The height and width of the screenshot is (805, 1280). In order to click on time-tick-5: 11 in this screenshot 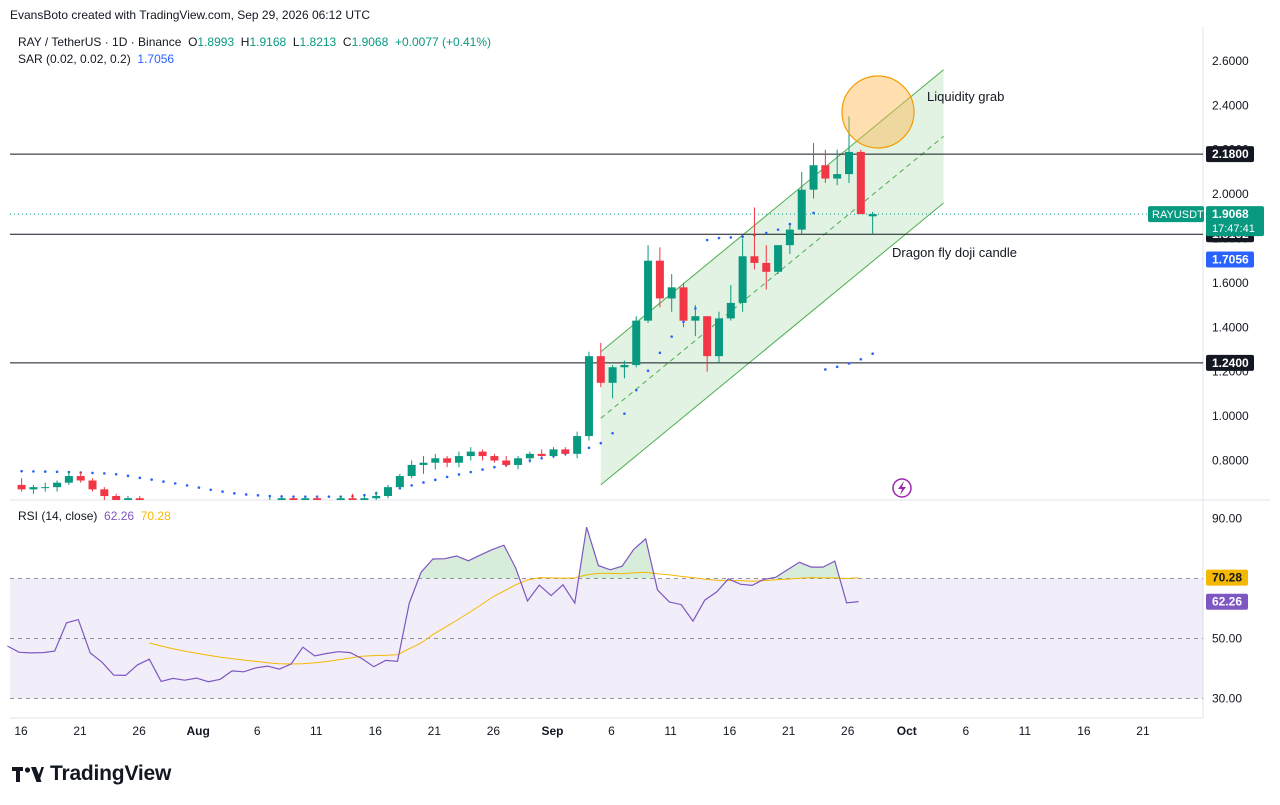, I will do `click(316, 731)`.